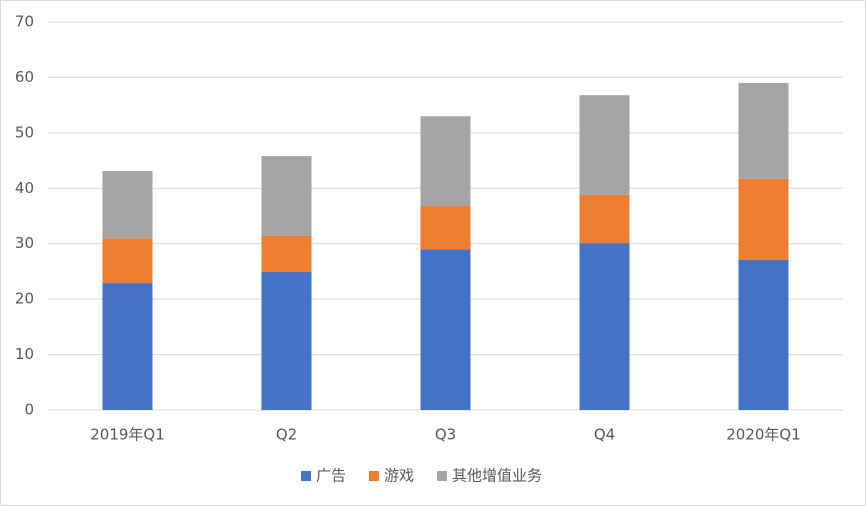  Describe the element at coordinates (286, 435) in the screenshot. I see `x-tick-label: Q2` at that location.